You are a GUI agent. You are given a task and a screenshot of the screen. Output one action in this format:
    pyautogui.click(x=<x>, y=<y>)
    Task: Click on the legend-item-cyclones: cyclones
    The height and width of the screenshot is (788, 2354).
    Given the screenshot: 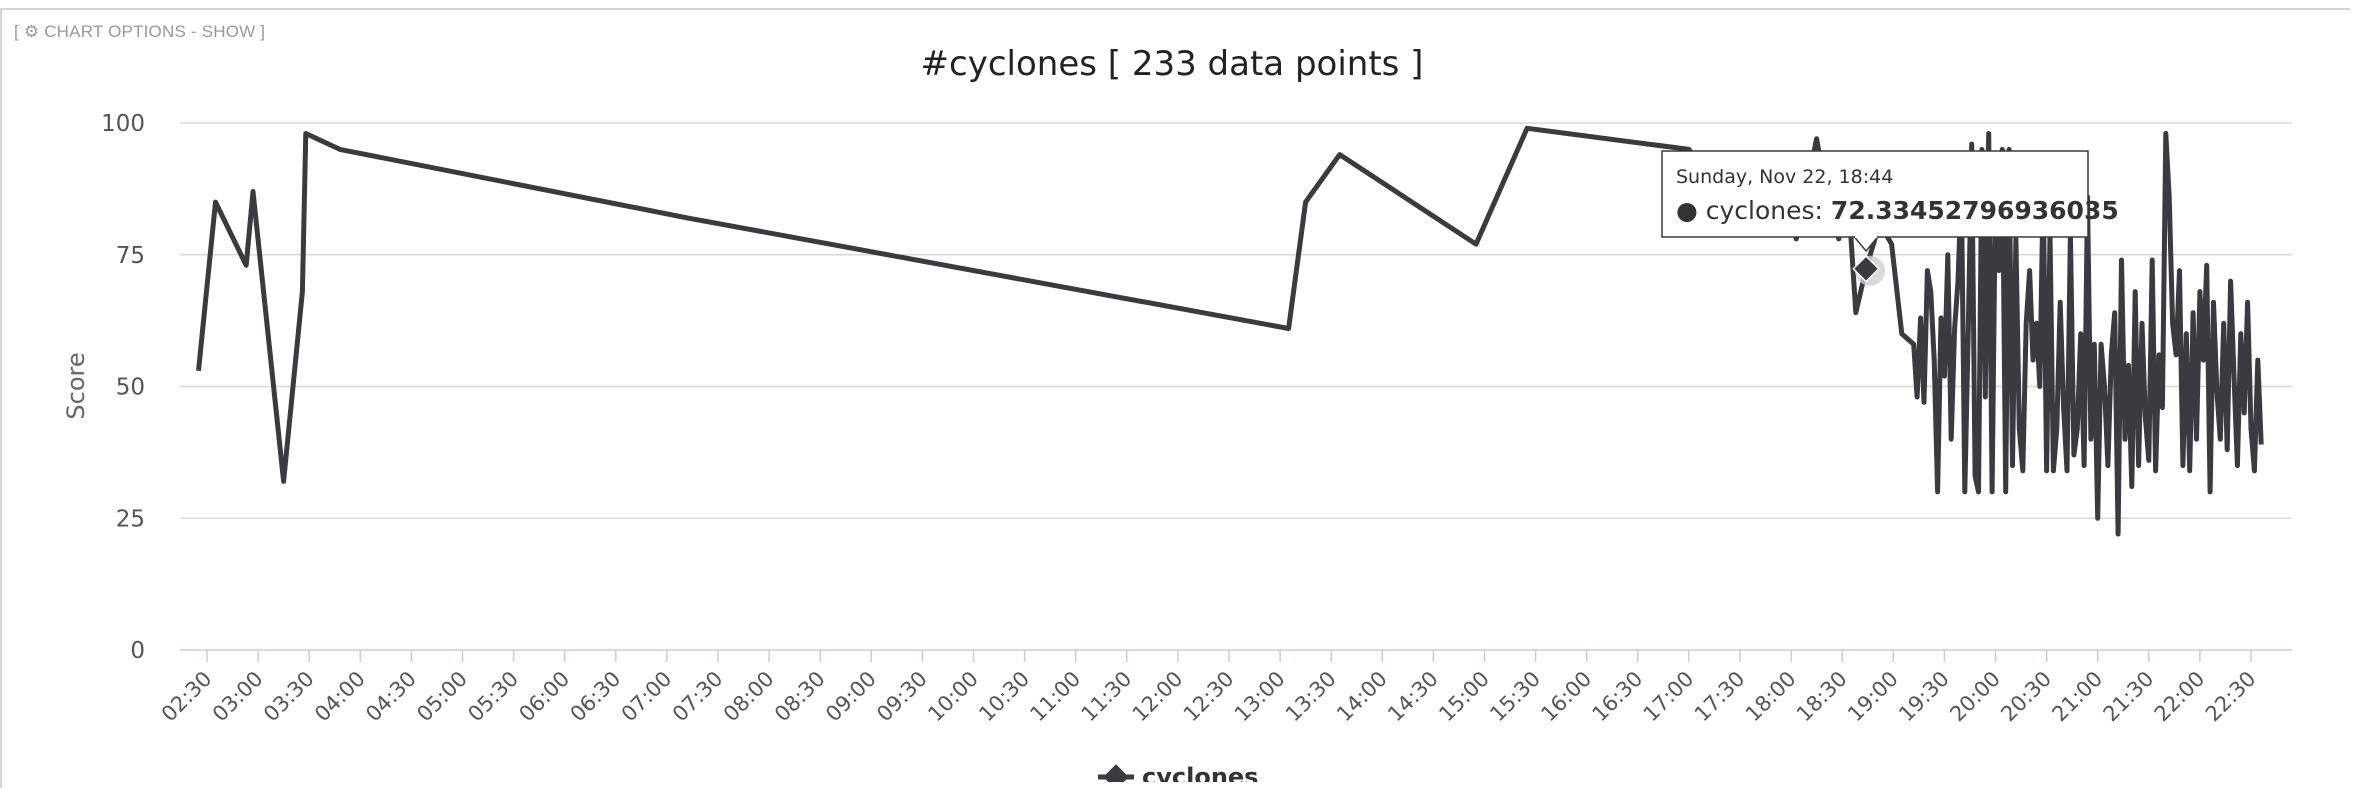 What is the action you would take?
    pyautogui.click(x=1200, y=772)
    